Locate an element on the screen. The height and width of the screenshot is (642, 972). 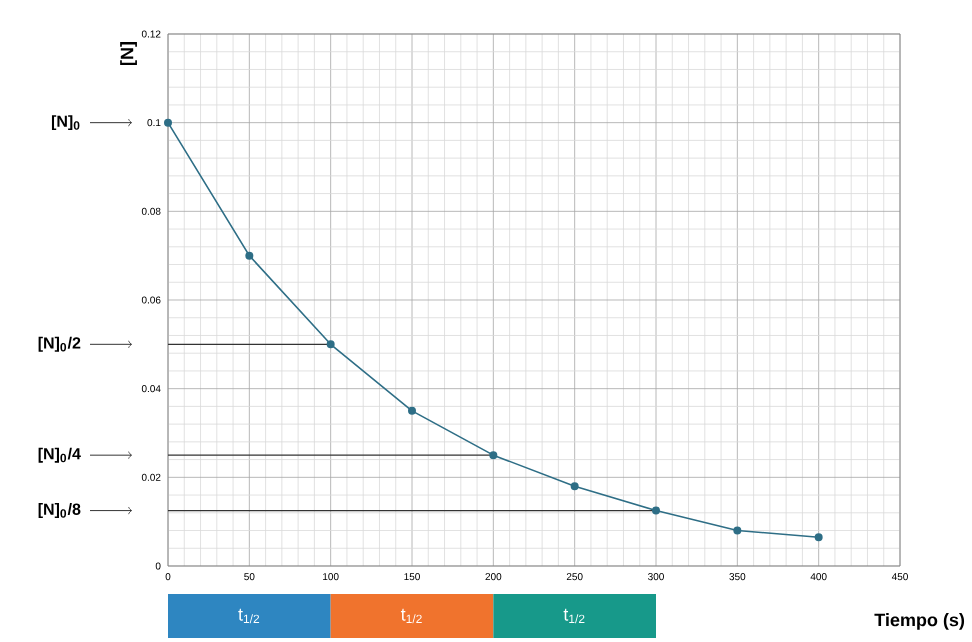
text: [N]$_{0}$ is located at coordinates (65, 123).